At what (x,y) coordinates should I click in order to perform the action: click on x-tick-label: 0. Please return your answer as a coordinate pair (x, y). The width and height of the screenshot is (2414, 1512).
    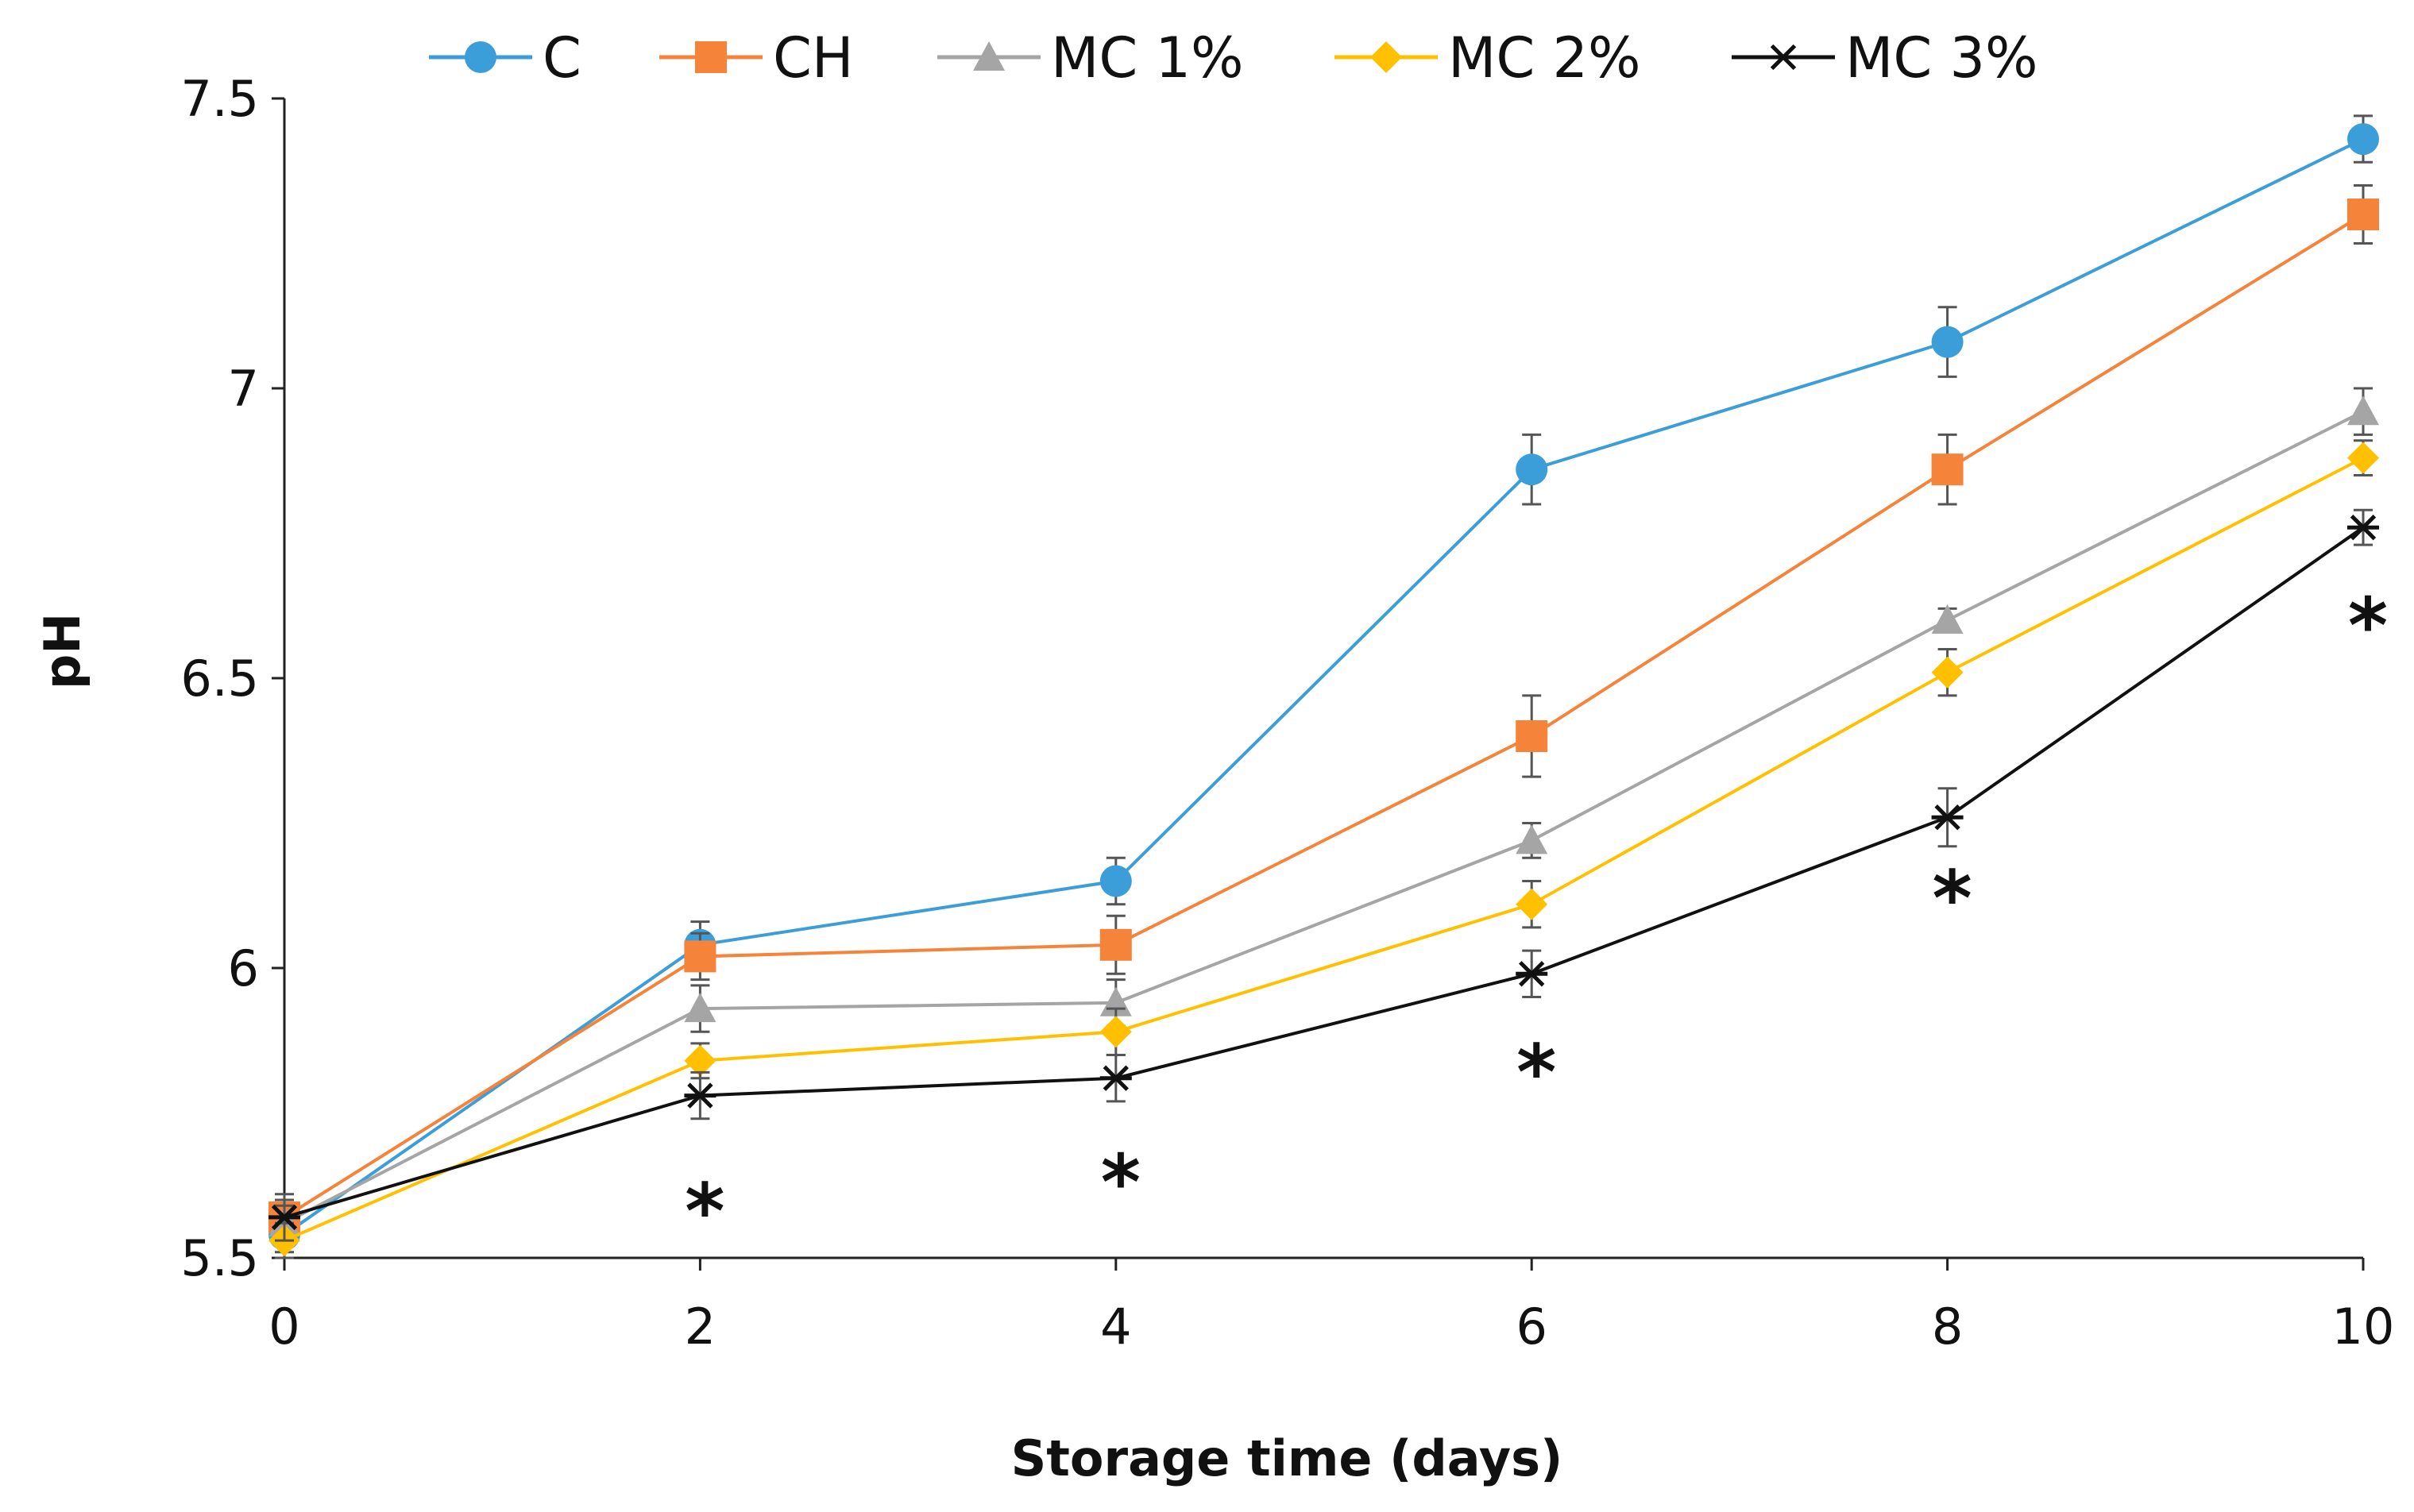
    Looking at the image, I should click on (283, 1327).